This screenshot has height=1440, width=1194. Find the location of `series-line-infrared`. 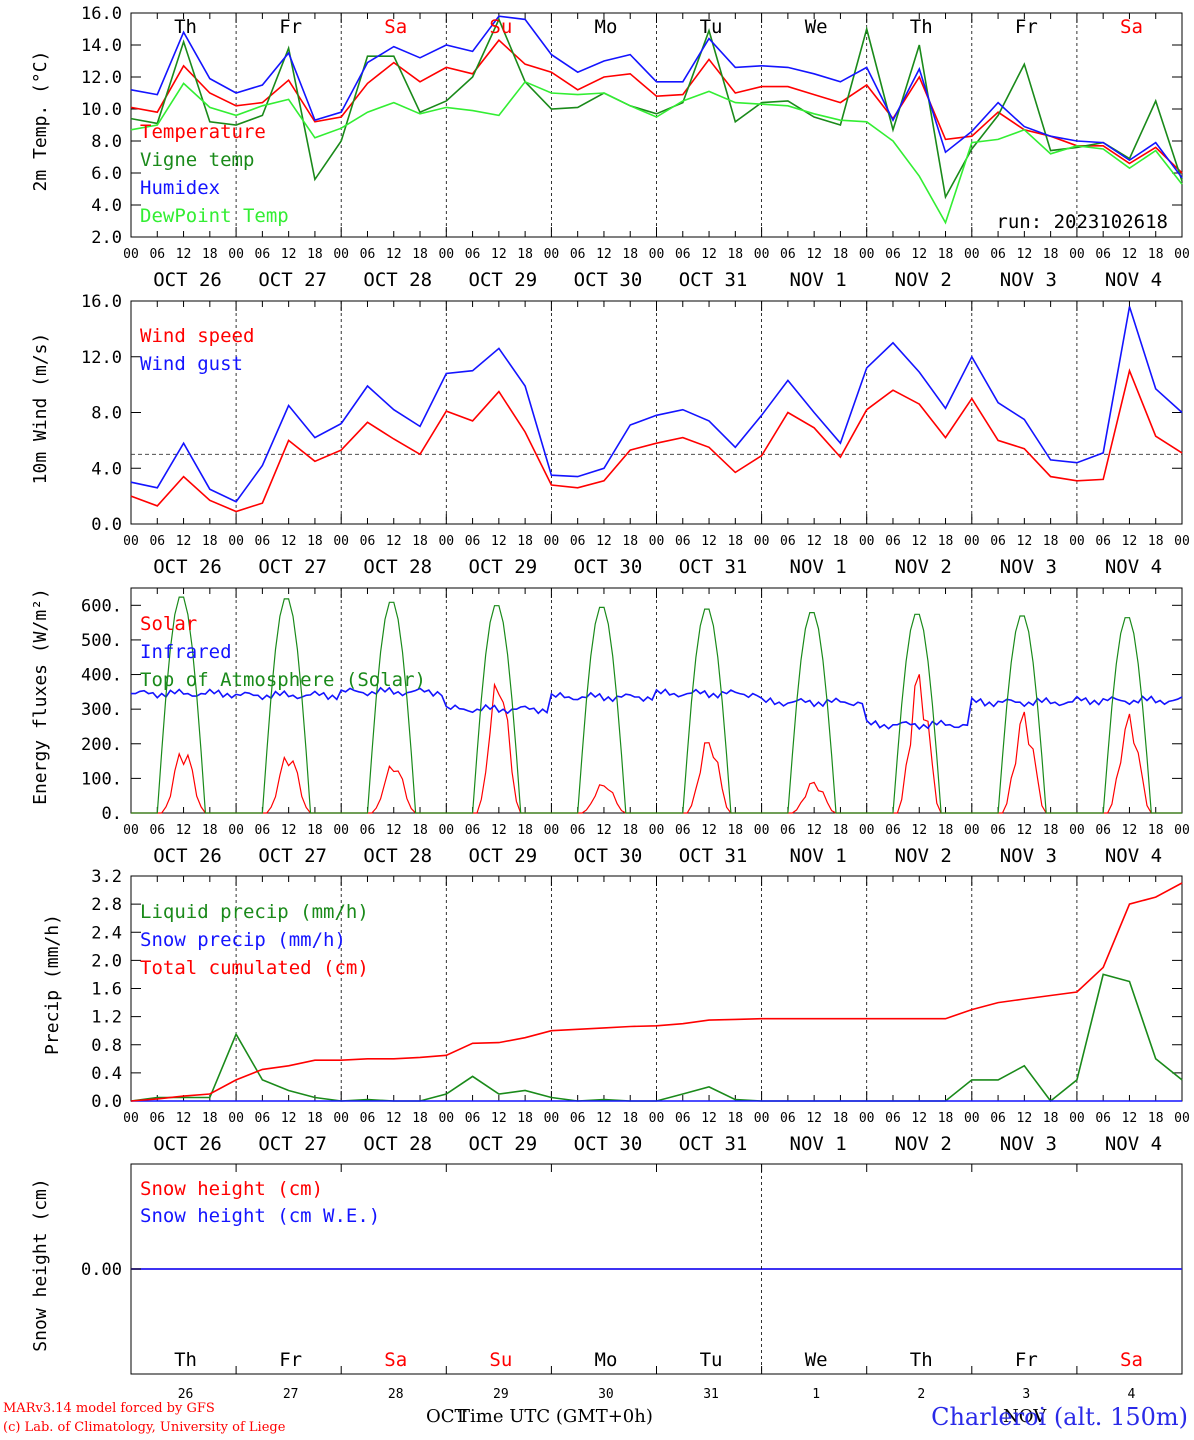

series-line-infrared is located at coordinates (657, 708).